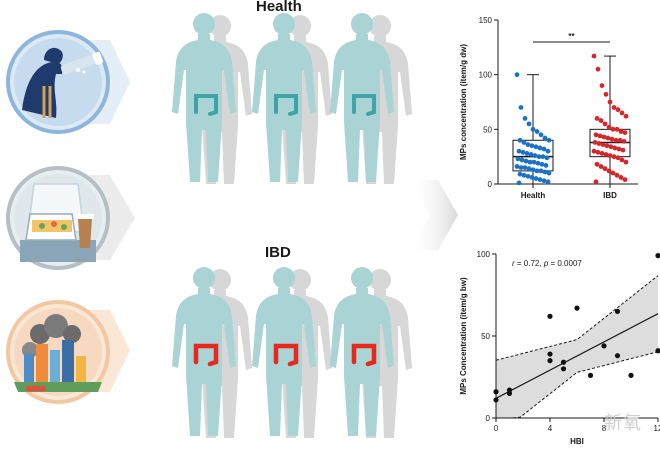  I want to click on ci-lower-line, so click(577, 385).